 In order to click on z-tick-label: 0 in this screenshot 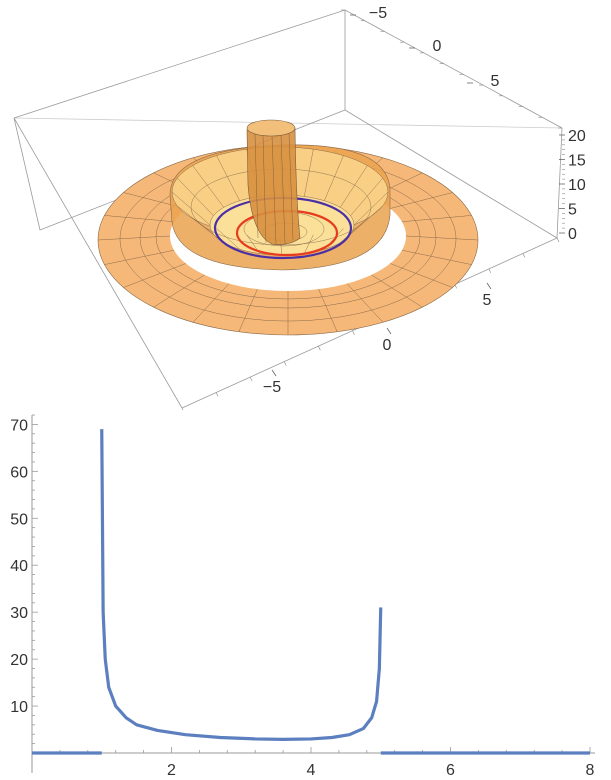, I will do `click(572, 234)`.